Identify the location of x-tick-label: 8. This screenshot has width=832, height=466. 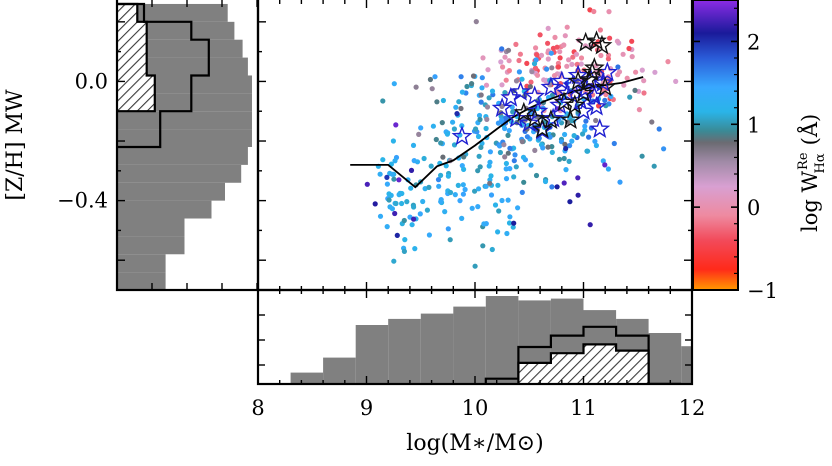
(257, 408).